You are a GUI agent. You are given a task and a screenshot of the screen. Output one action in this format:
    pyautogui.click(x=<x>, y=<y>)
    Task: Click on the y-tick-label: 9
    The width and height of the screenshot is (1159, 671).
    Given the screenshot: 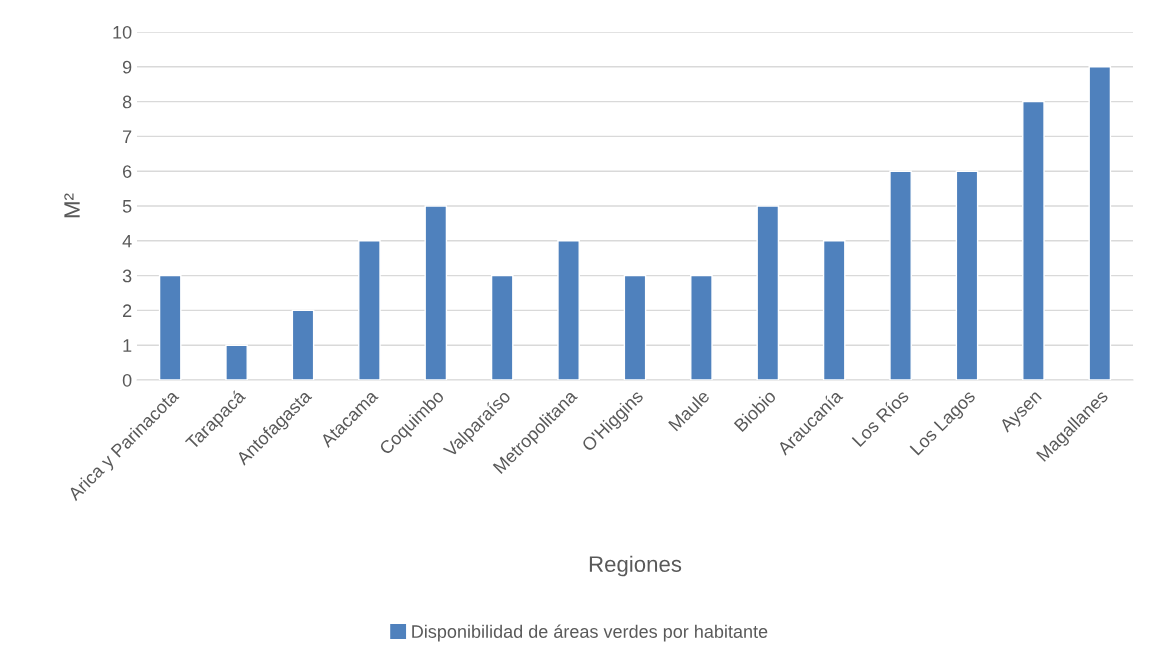 What is the action you would take?
    pyautogui.click(x=127, y=67)
    